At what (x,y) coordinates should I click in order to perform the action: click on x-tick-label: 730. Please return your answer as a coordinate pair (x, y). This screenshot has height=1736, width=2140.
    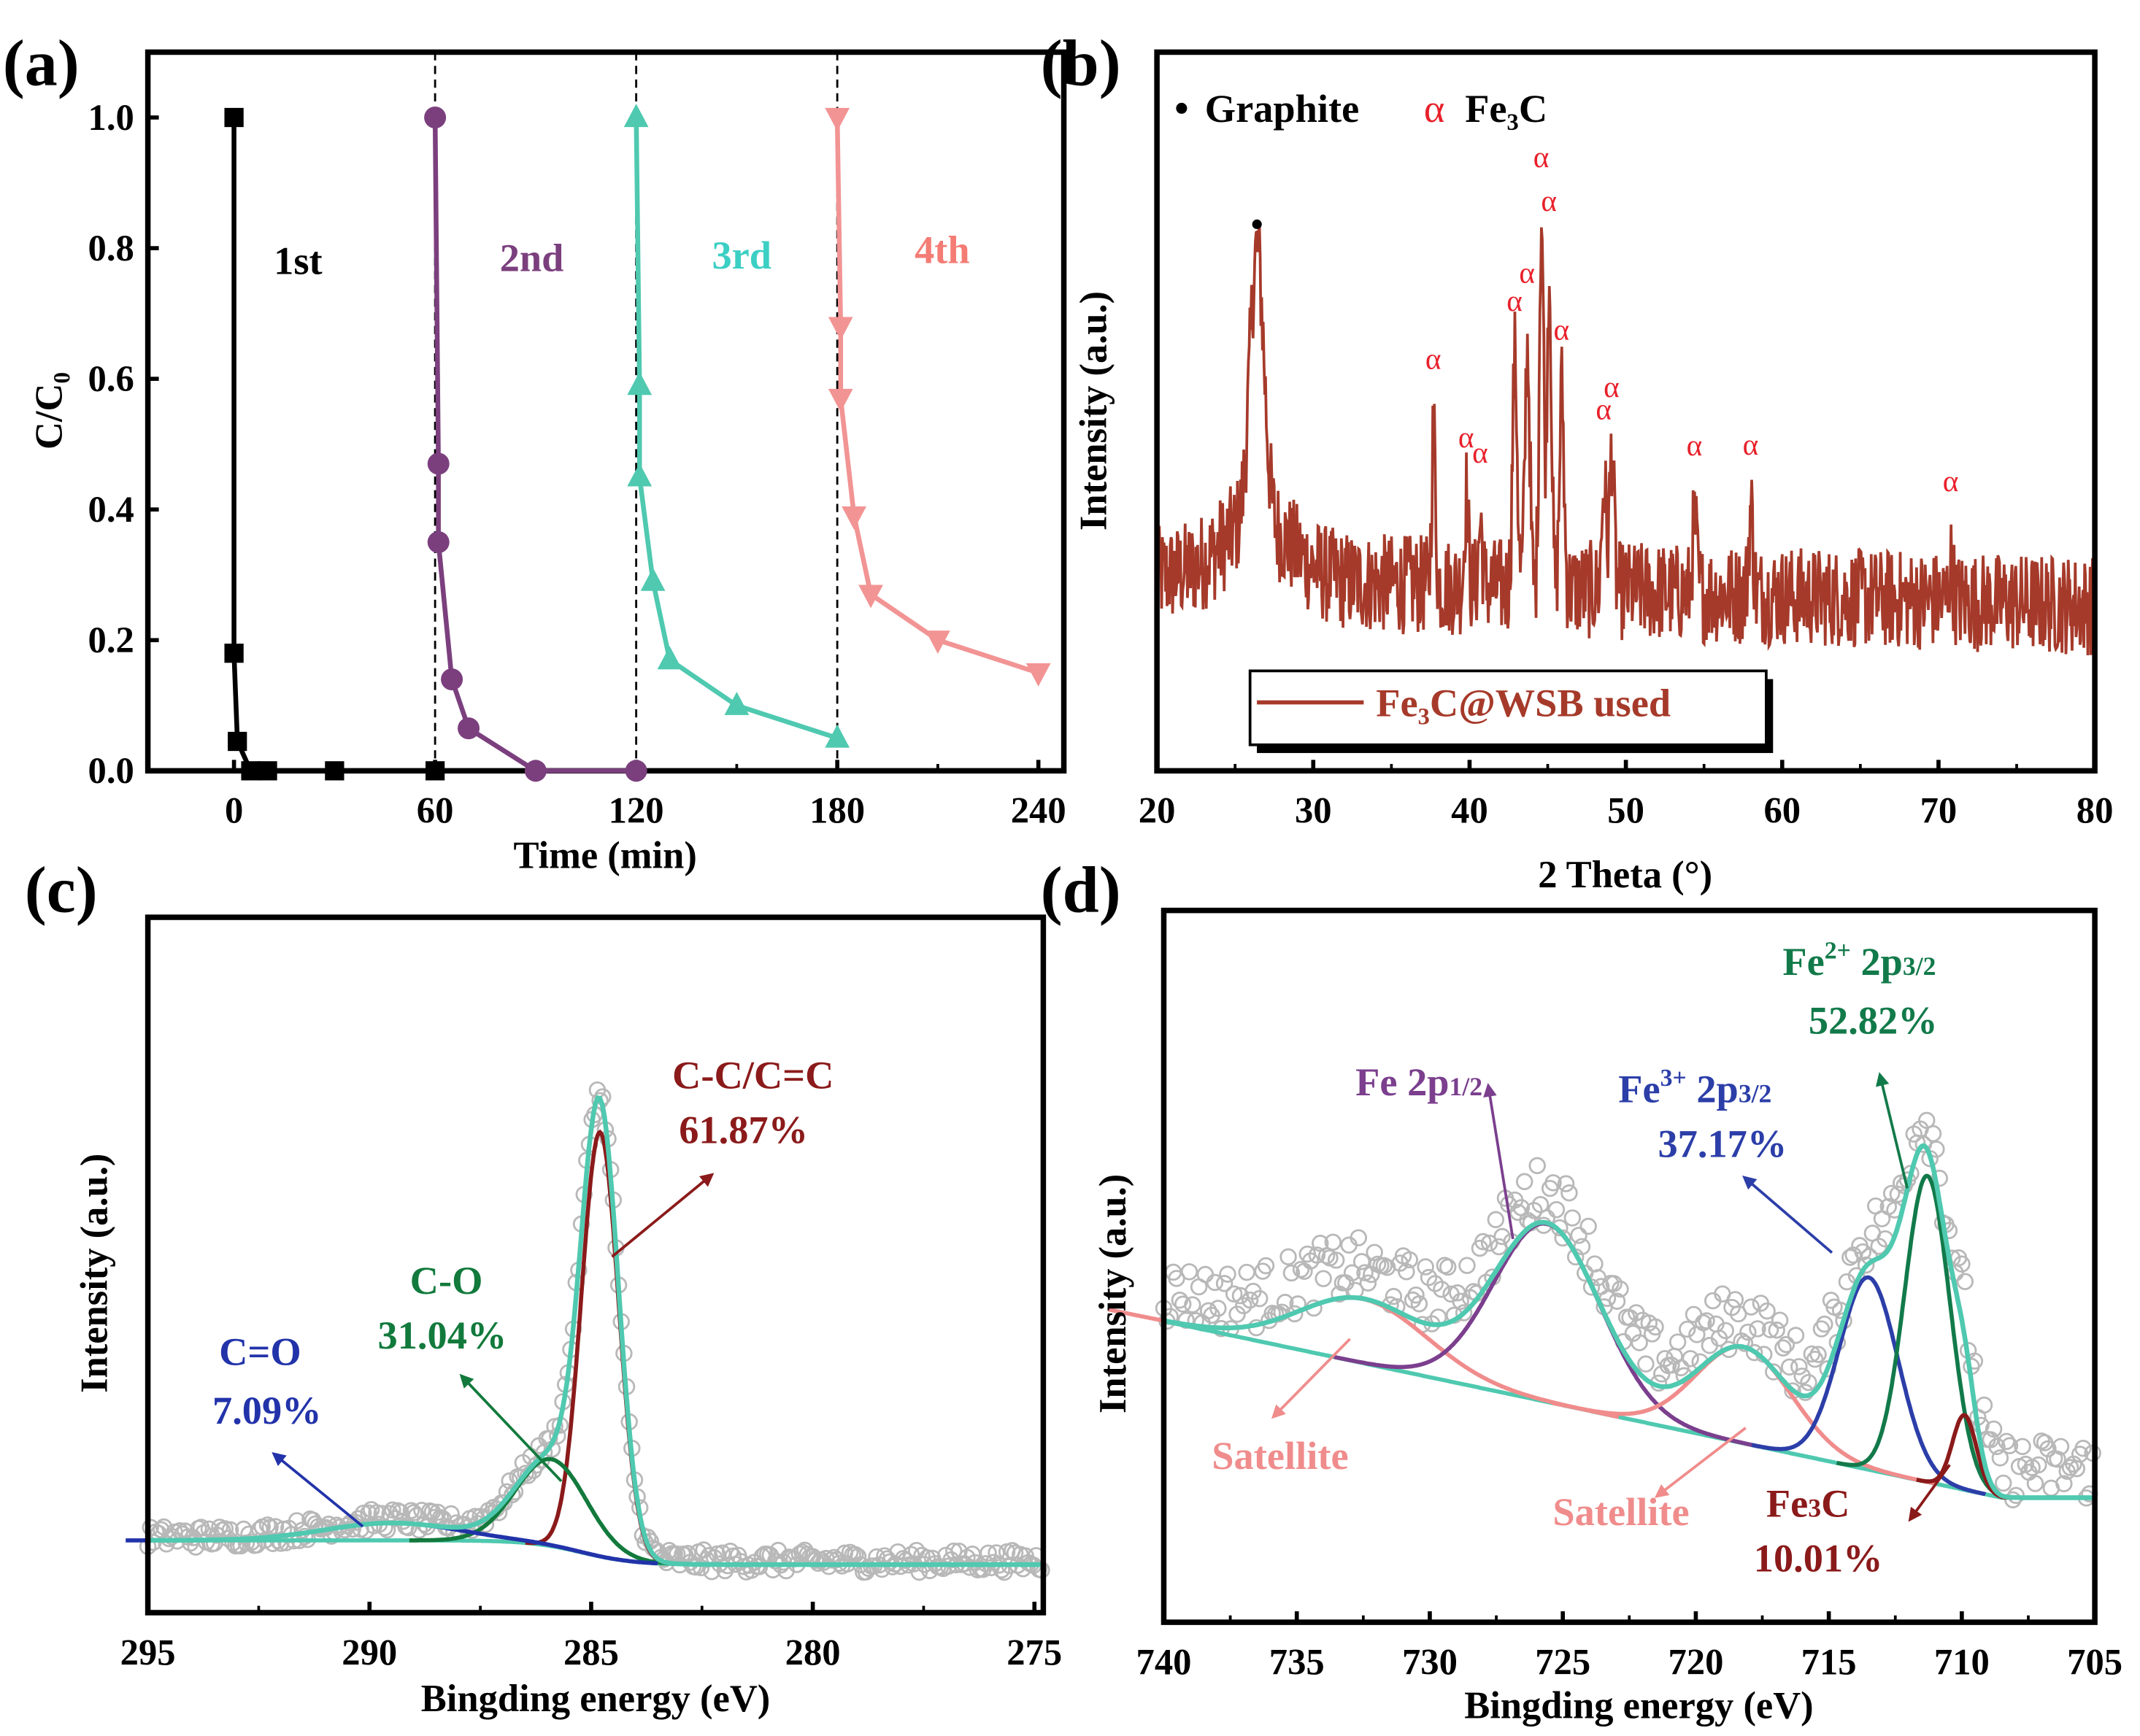
    Looking at the image, I should click on (1430, 1661).